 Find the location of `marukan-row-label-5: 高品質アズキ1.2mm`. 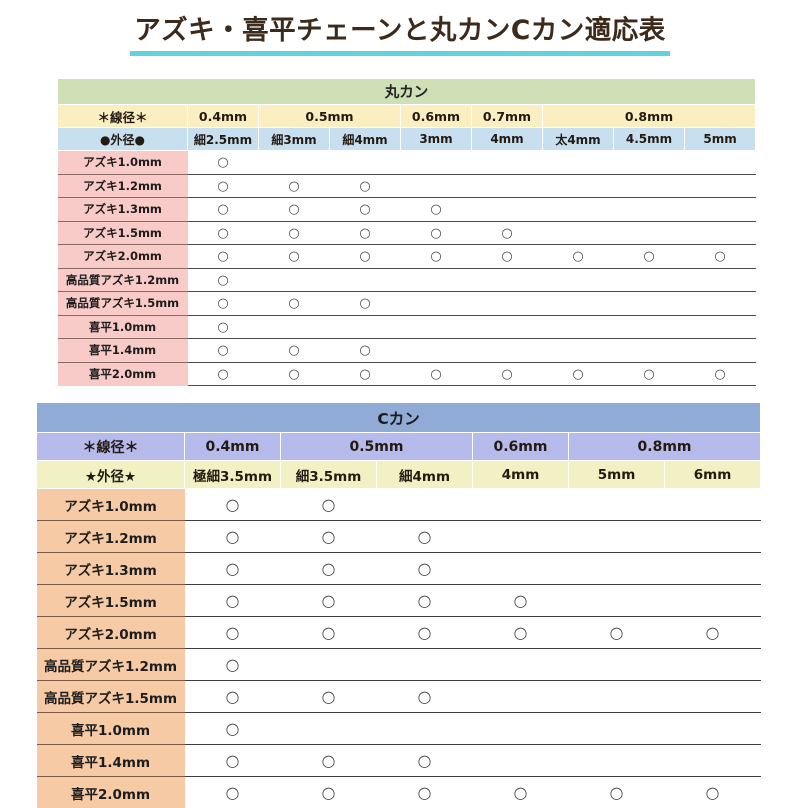

marukan-row-label-5: 高品質アズキ1.2mm is located at coordinates (123, 280).